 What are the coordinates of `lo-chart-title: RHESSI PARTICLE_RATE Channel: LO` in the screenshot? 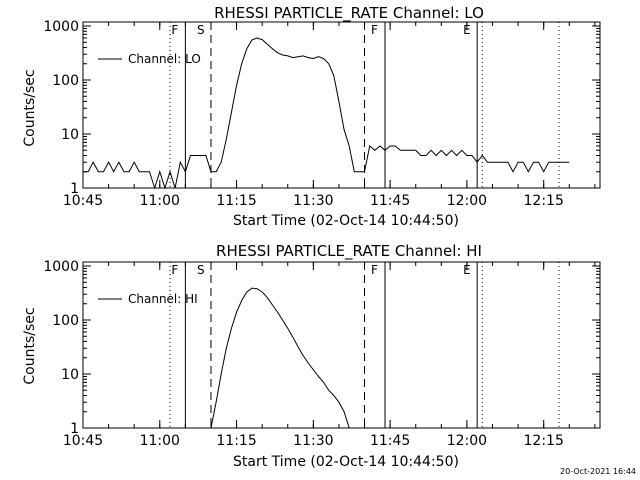 It's located at (349, 13).